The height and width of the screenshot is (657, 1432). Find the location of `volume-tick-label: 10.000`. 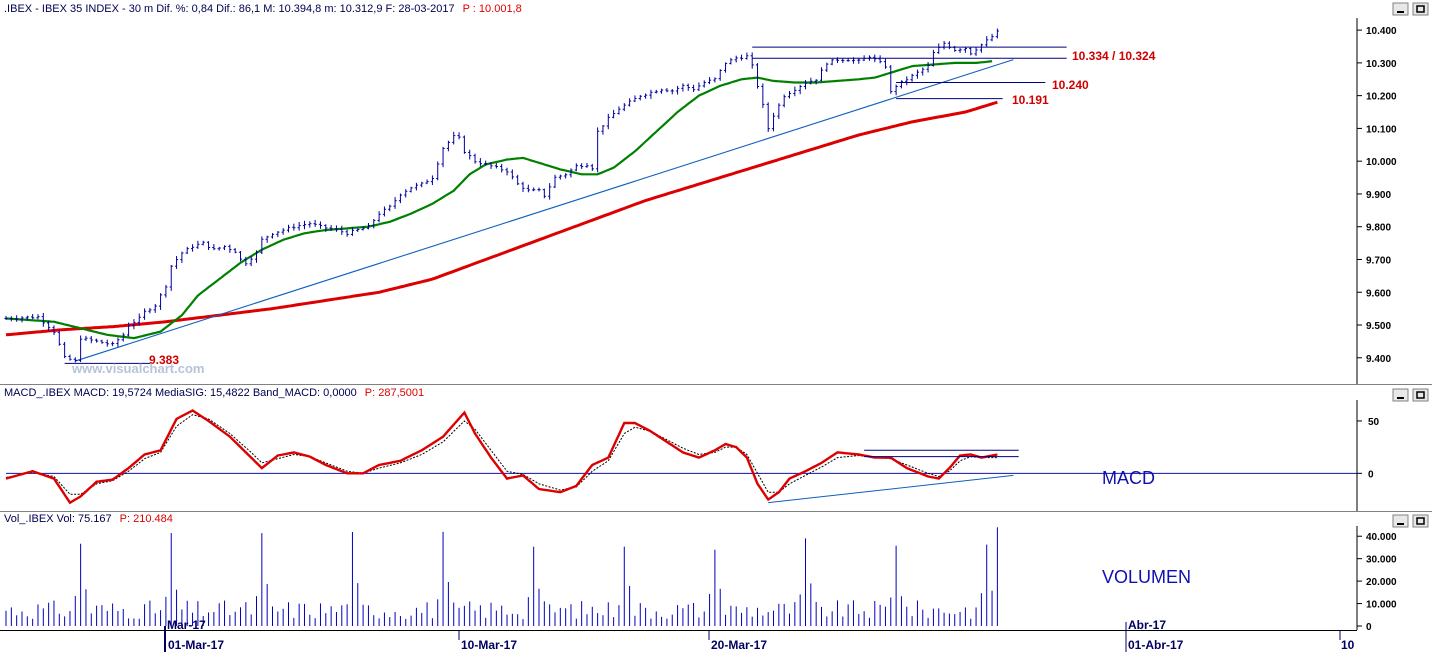

volume-tick-label: 10.000 is located at coordinates (1381, 605).